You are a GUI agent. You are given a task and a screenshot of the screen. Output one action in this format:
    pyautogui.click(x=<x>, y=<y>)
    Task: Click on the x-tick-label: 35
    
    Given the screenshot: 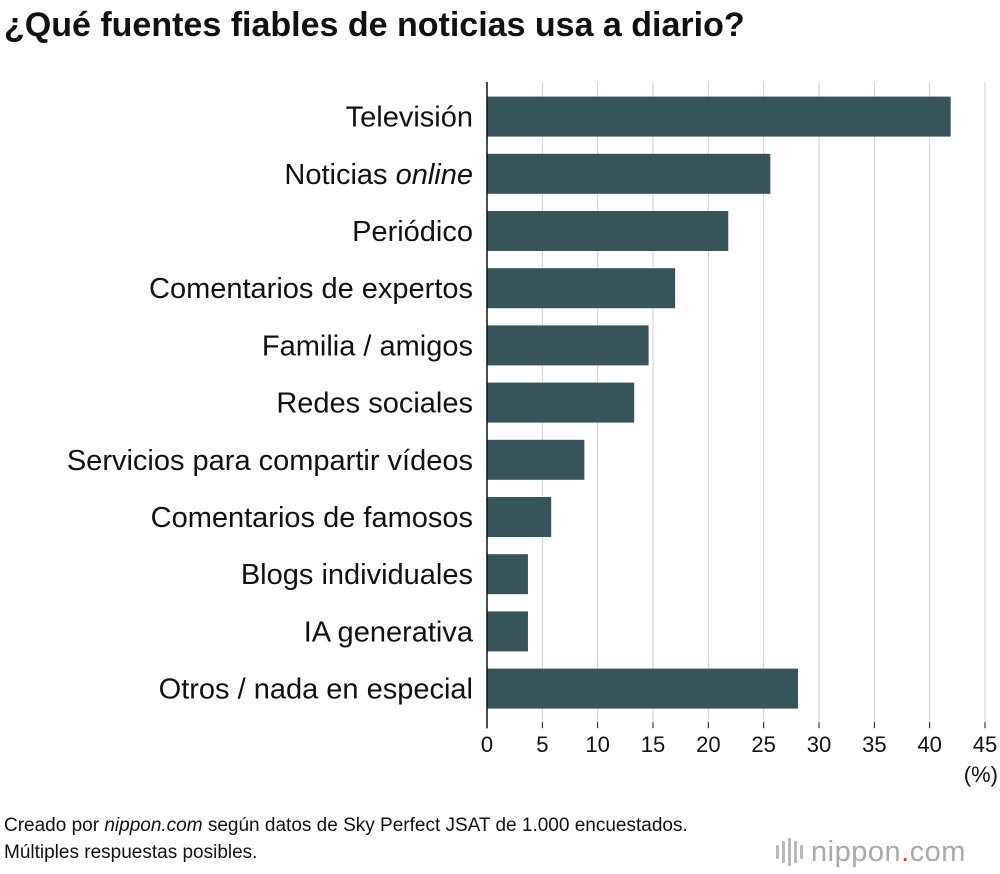 What is the action you would take?
    pyautogui.click(x=874, y=744)
    